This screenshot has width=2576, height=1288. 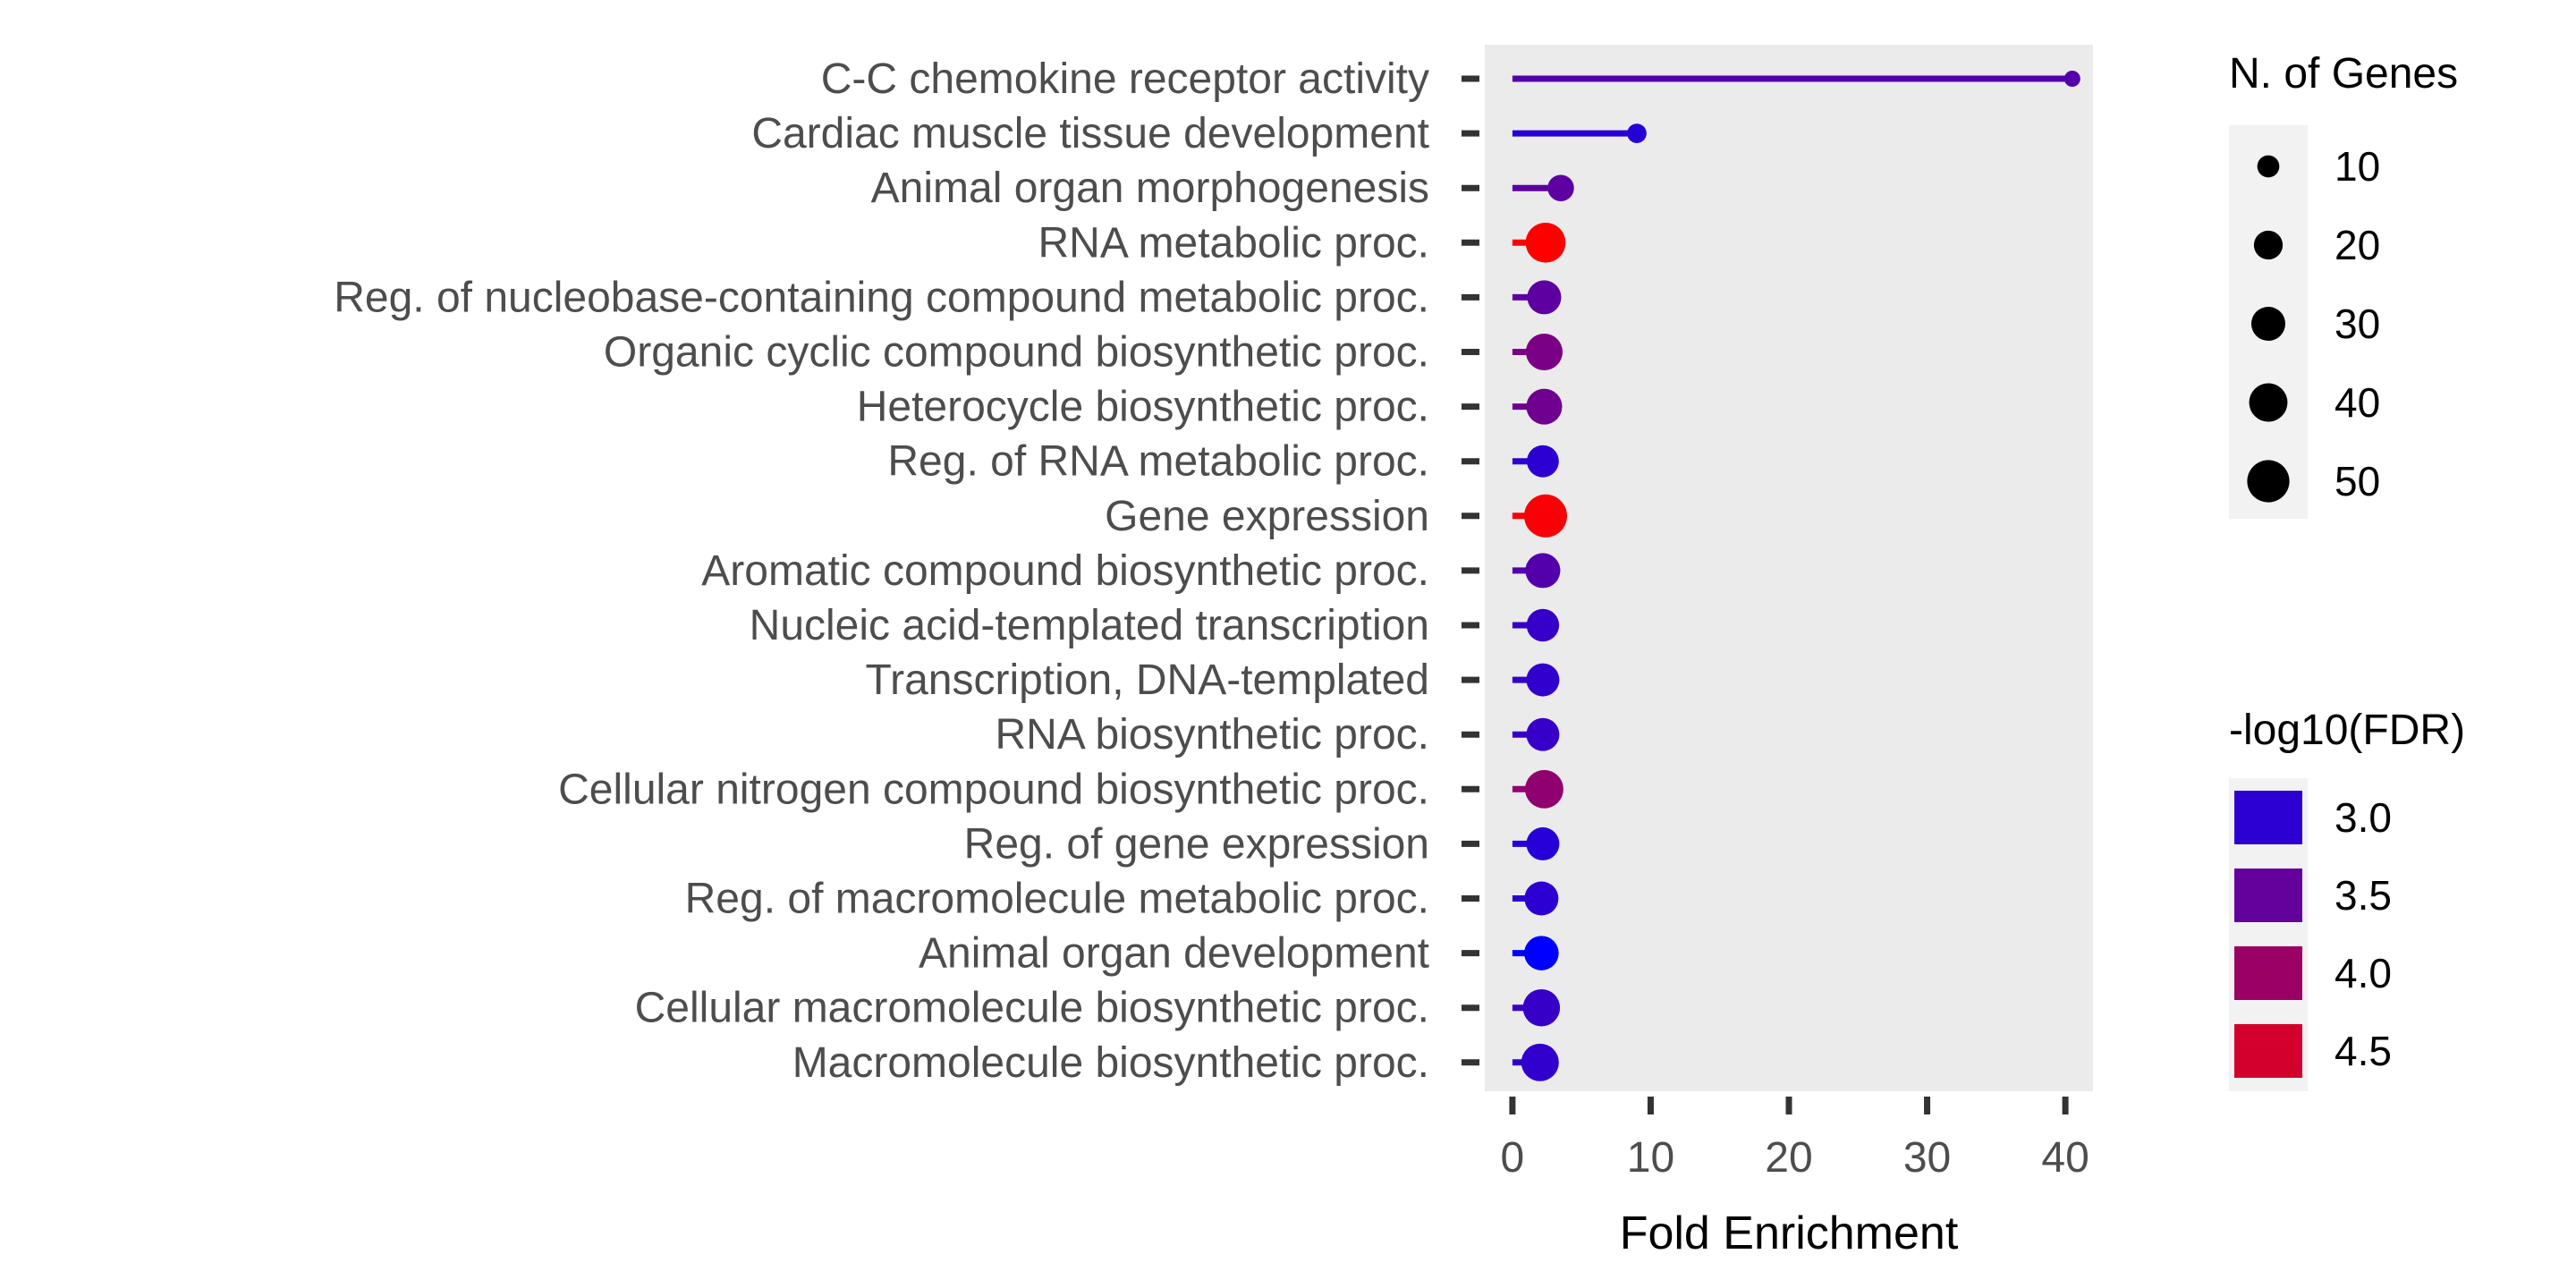 I want to click on size-legend-label: 50, so click(x=2357, y=481).